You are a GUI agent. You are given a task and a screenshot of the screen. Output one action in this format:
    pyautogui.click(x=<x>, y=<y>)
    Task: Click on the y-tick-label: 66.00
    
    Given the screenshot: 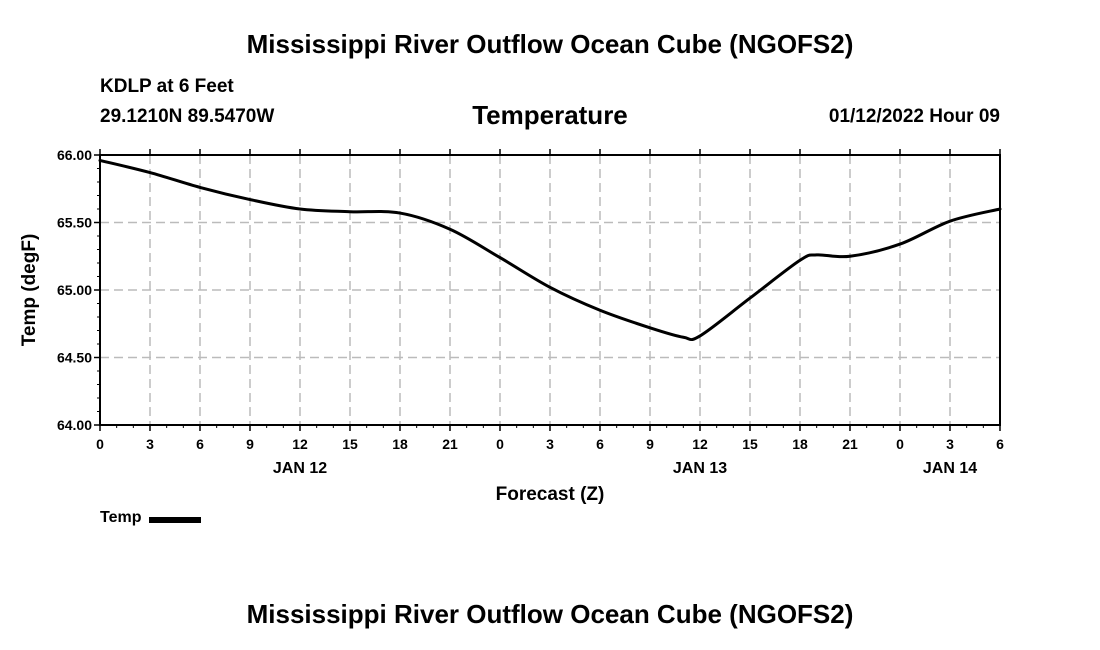 What is the action you would take?
    pyautogui.click(x=74, y=155)
    